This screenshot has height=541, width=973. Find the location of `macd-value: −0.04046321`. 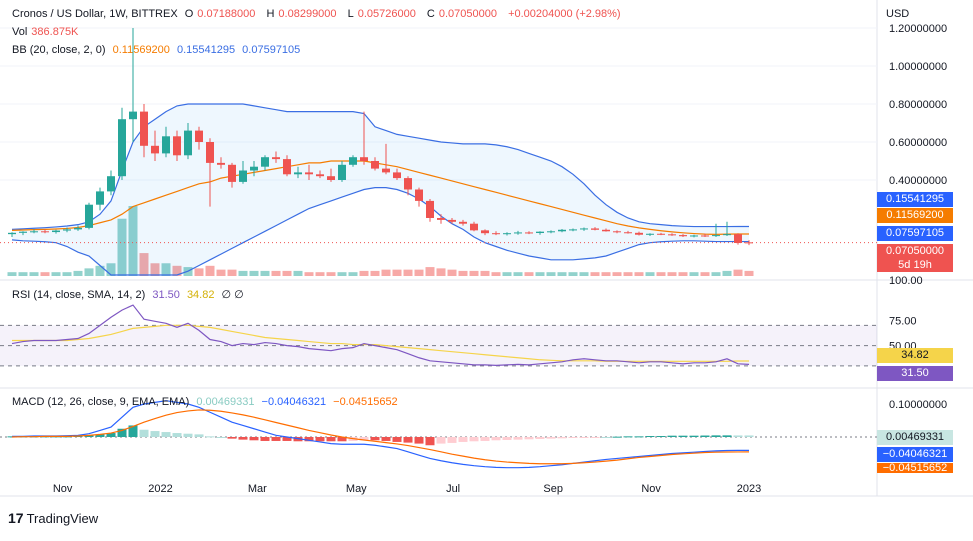

macd-value: −0.04046321 is located at coordinates (294, 402).